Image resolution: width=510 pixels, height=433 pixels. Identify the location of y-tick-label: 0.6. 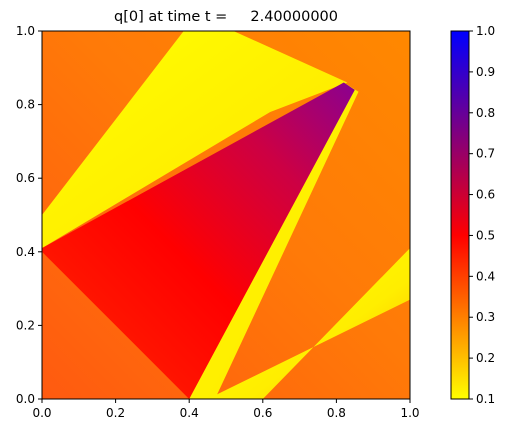
(25, 178).